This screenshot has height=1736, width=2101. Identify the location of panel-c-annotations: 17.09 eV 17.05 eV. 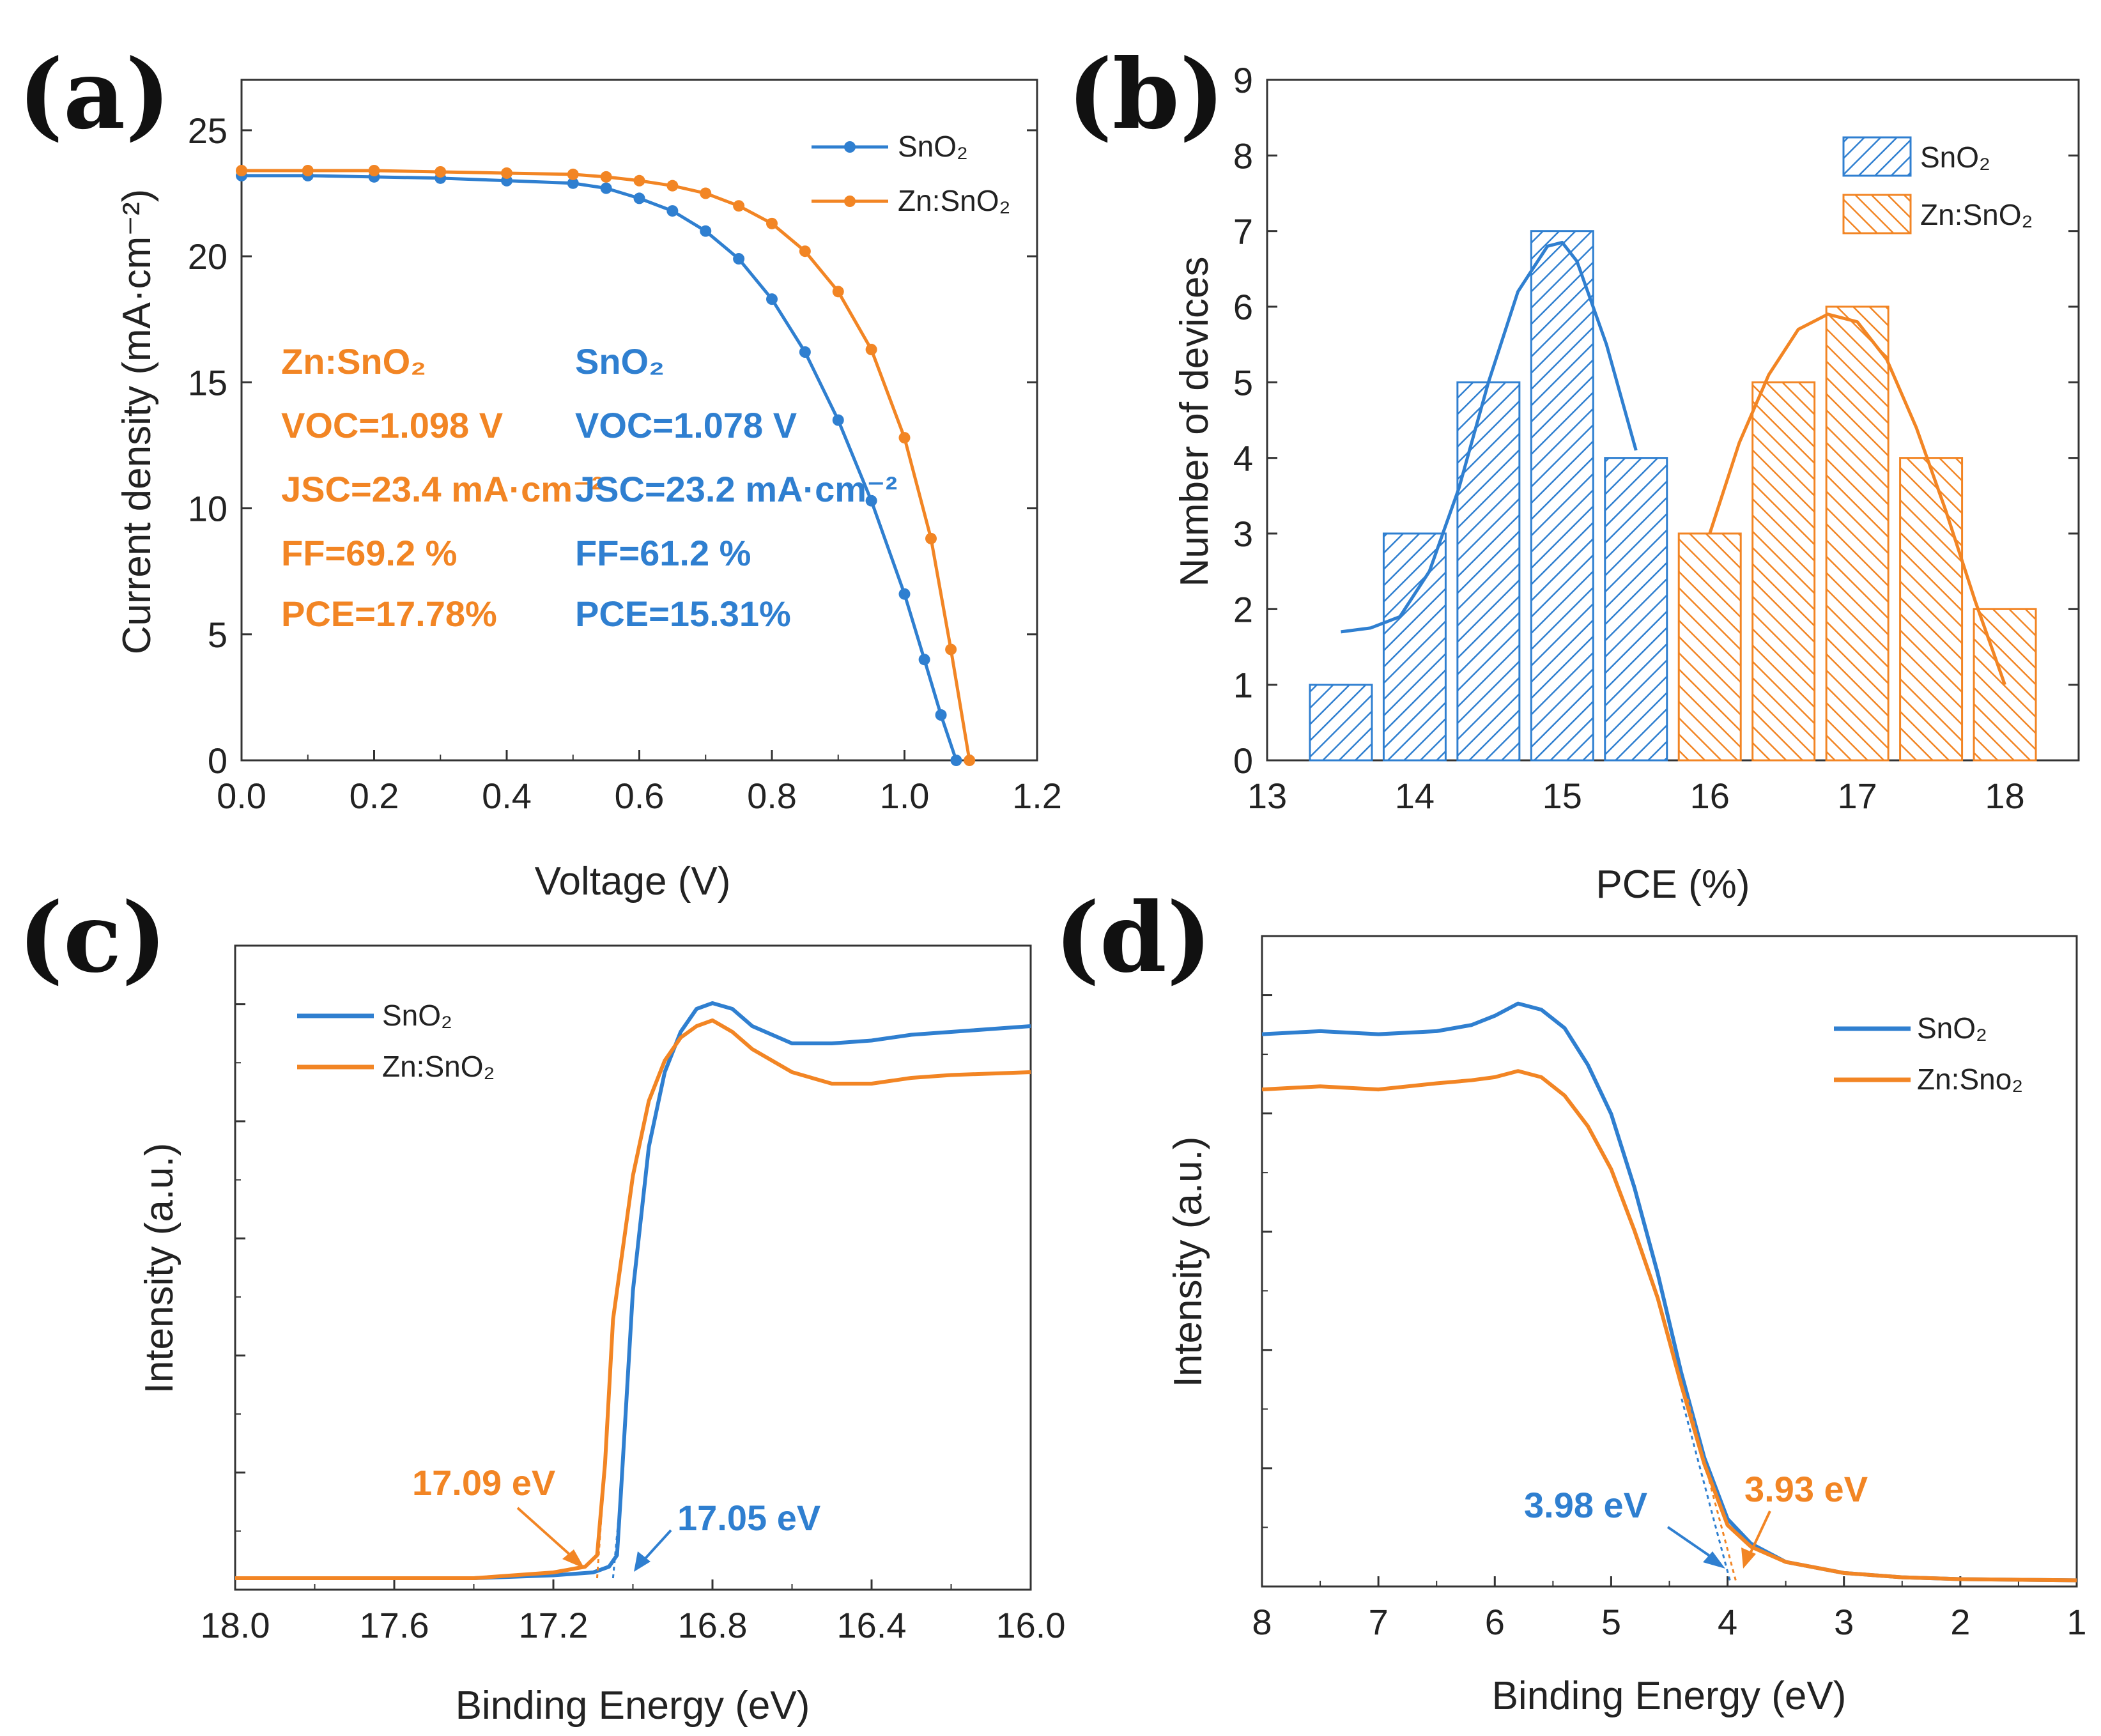
(616, 1518).